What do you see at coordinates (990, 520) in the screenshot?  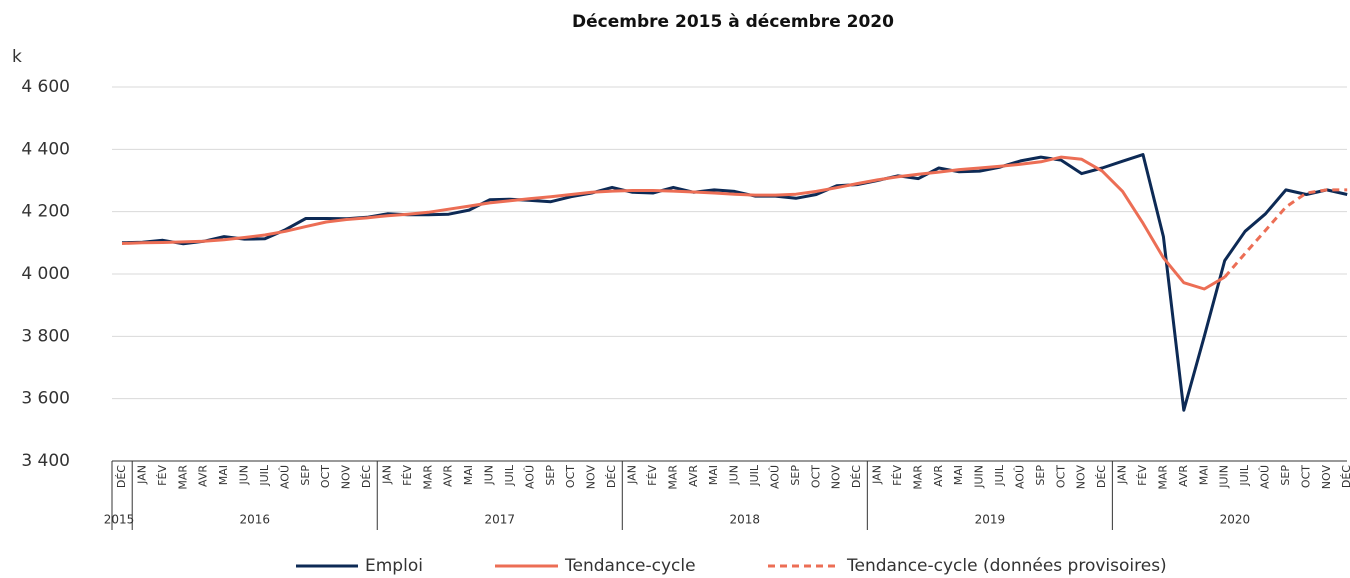 I see `year-label: 2019` at bounding box center [990, 520].